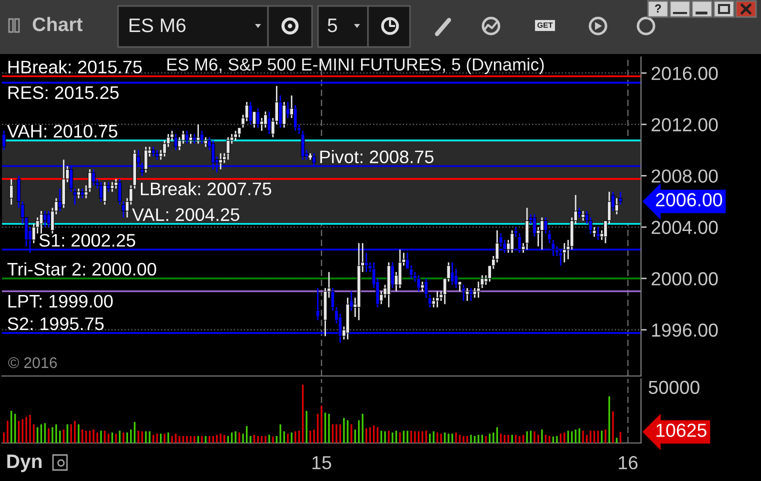  Describe the element at coordinates (24, 463) in the screenshot. I see `text: Dyn` at that location.